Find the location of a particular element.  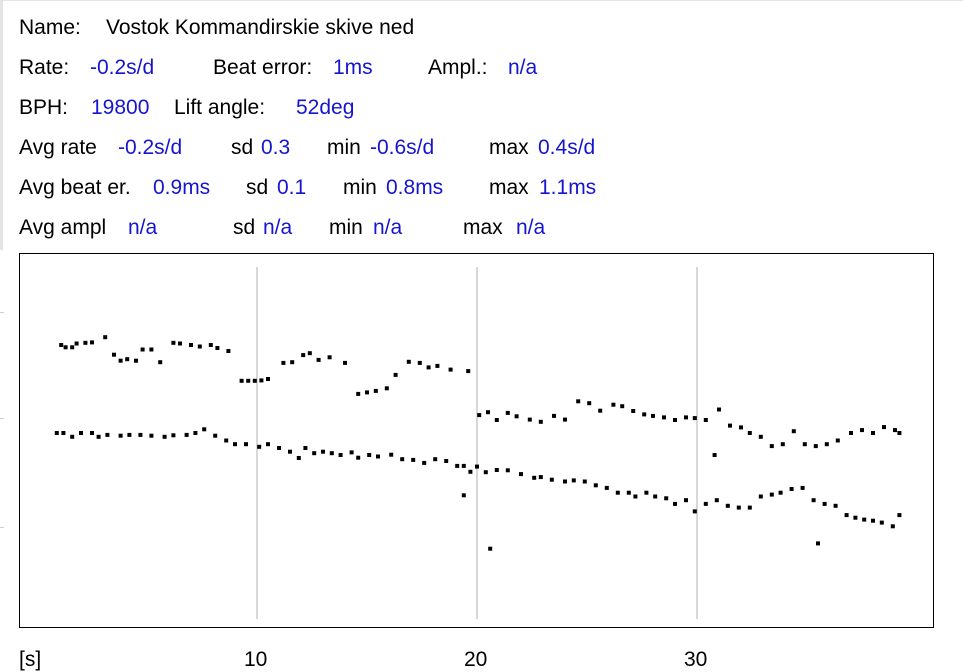

avg-beat-max-value: 1.1ms is located at coordinates (568, 187).